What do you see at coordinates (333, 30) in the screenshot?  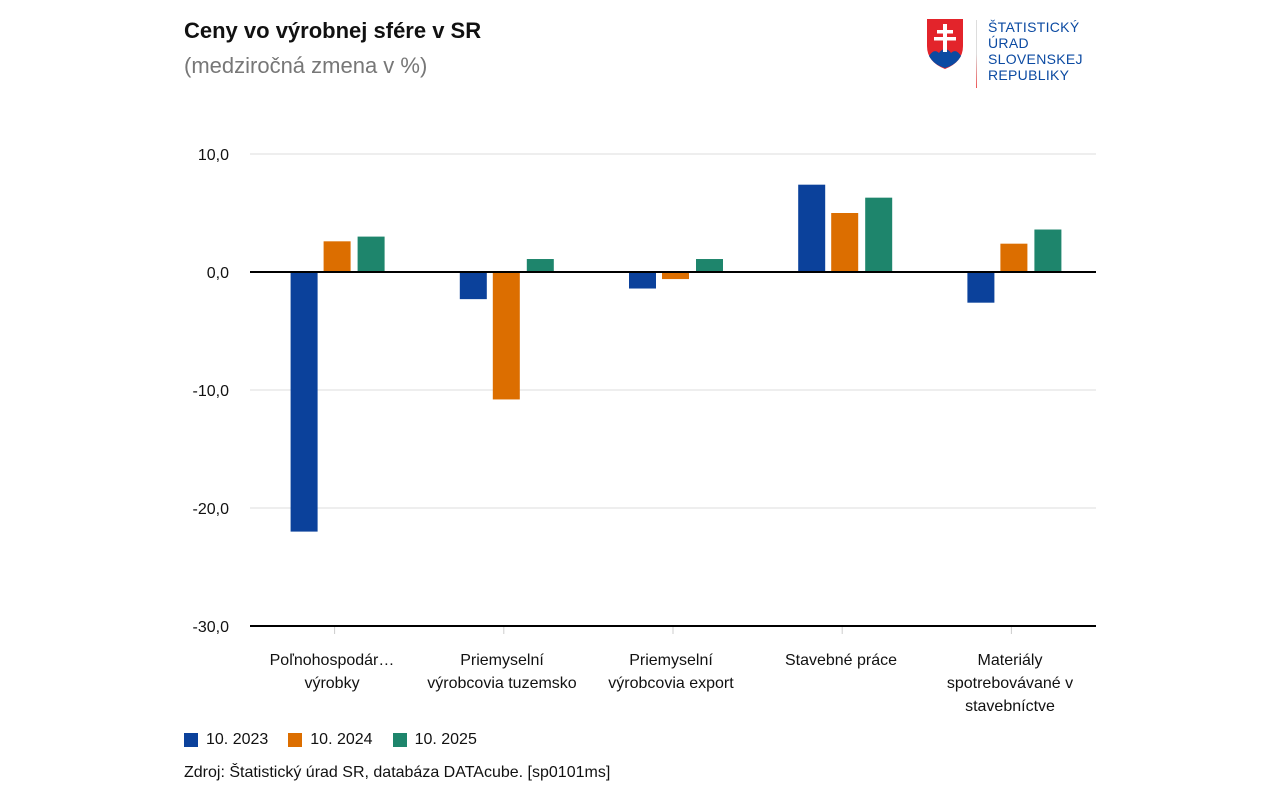 I see `chart-title: Ceny vo výrobnej sfére v SR` at bounding box center [333, 30].